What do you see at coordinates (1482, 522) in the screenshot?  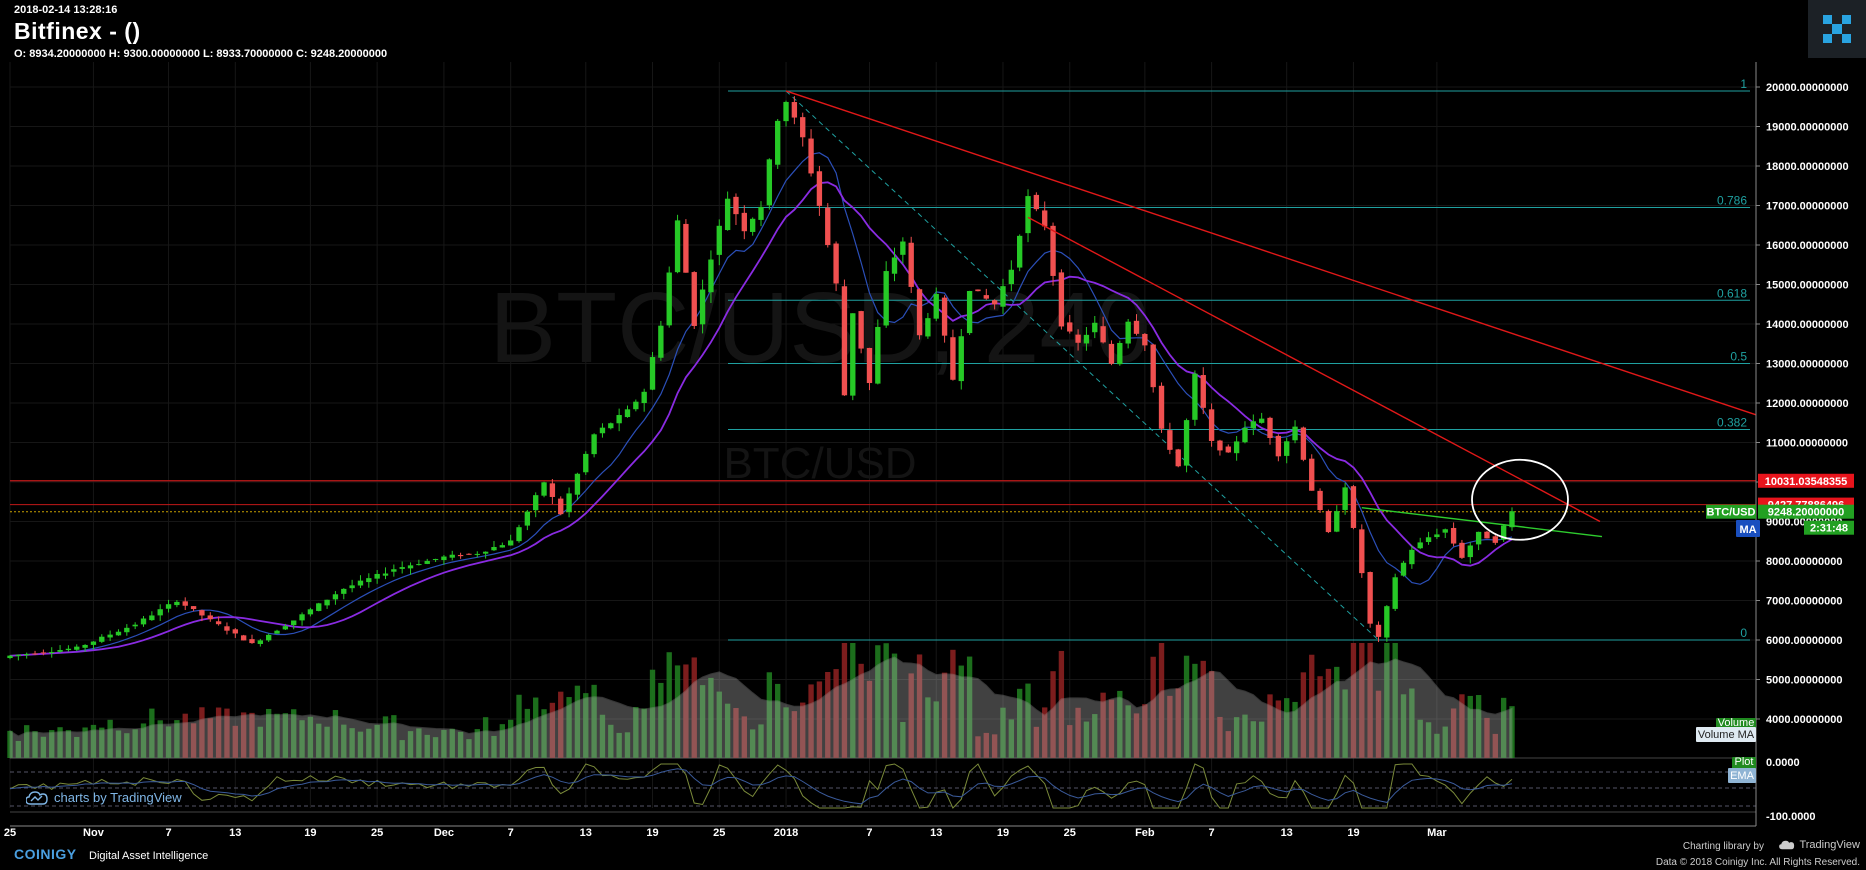 I see `green-trend-line` at bounding box center [1482, 522].